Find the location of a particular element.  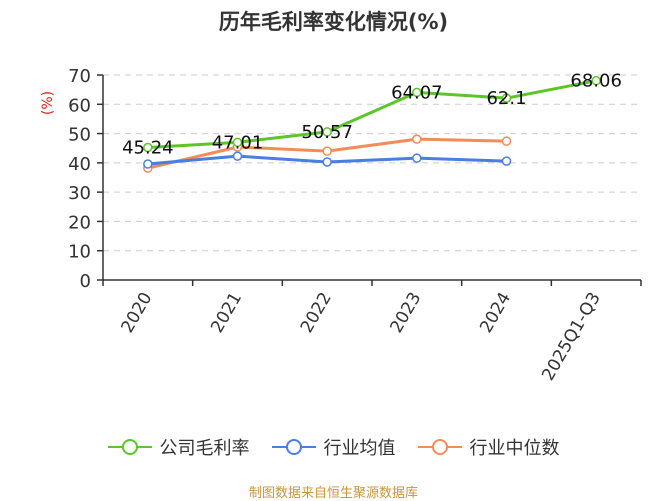

data-label: 50.57 is located at coordinates (327, 132).